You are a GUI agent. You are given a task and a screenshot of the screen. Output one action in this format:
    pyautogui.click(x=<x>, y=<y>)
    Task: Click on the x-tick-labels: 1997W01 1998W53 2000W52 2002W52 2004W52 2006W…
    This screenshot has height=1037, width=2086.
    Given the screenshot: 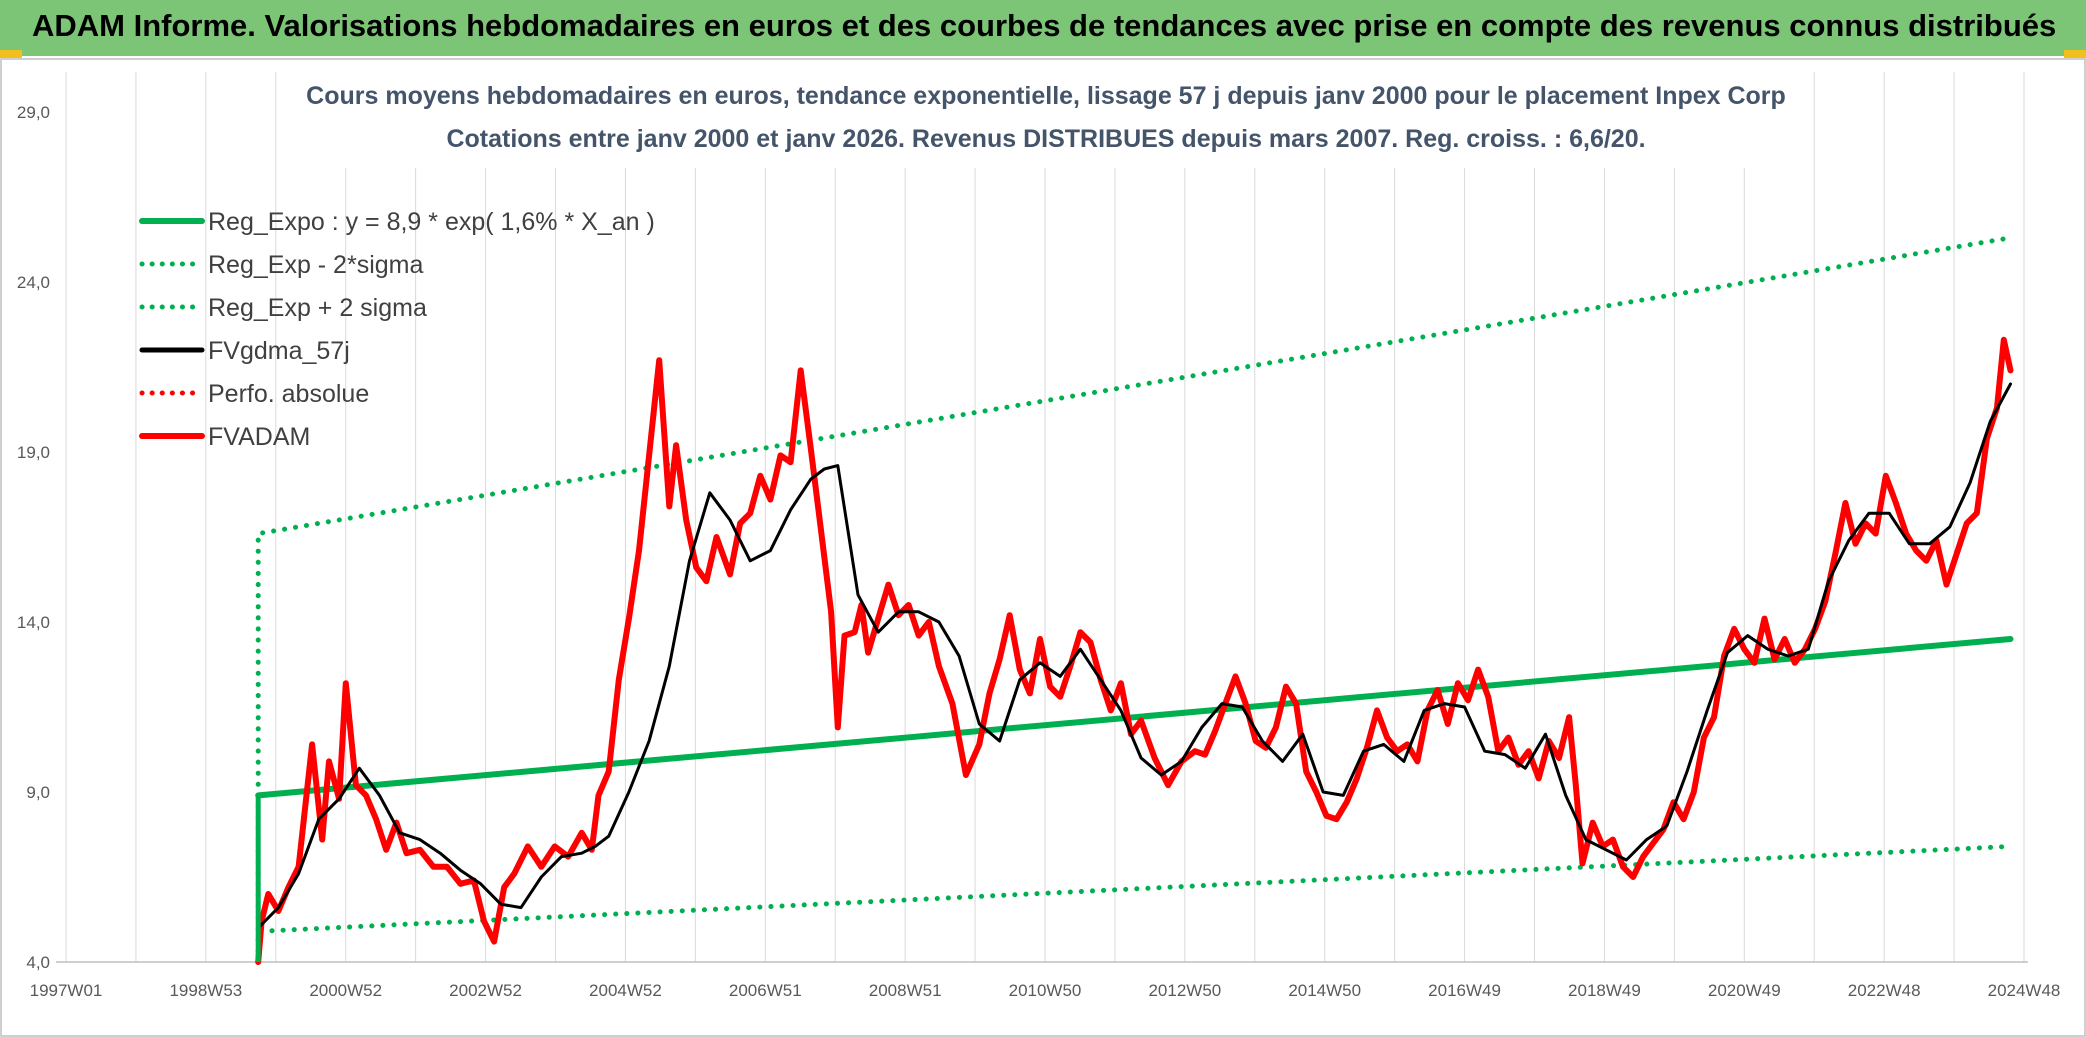 What is the action you would take?
    pyautogui.click(x=1045, y=990)
    